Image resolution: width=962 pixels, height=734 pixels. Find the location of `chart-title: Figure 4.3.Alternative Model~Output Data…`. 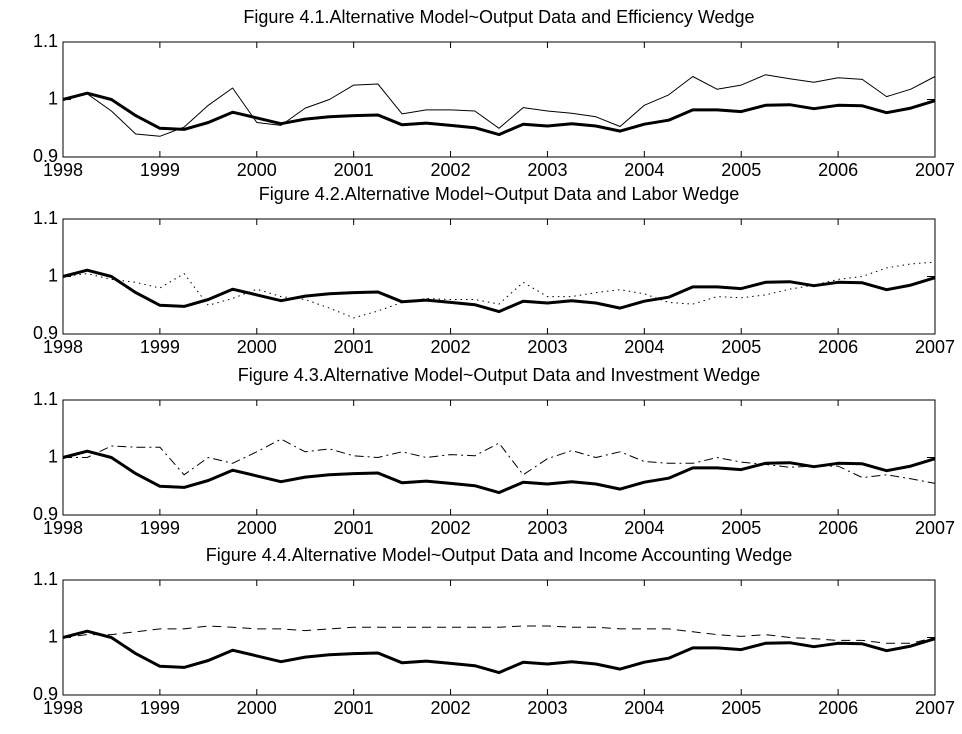

chart-title: Figure 4.3.Alternative Model~Output Data… is located at coordinates (499, 375).